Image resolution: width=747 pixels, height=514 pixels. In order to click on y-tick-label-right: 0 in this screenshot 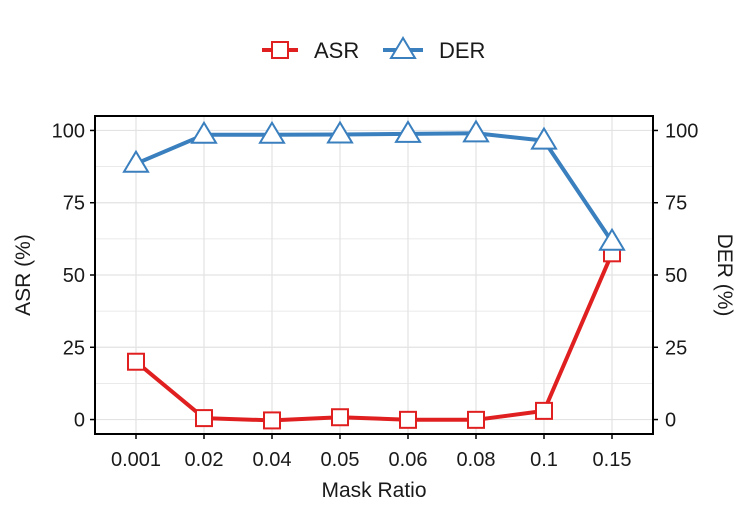, I will do `click(670, 421)`.